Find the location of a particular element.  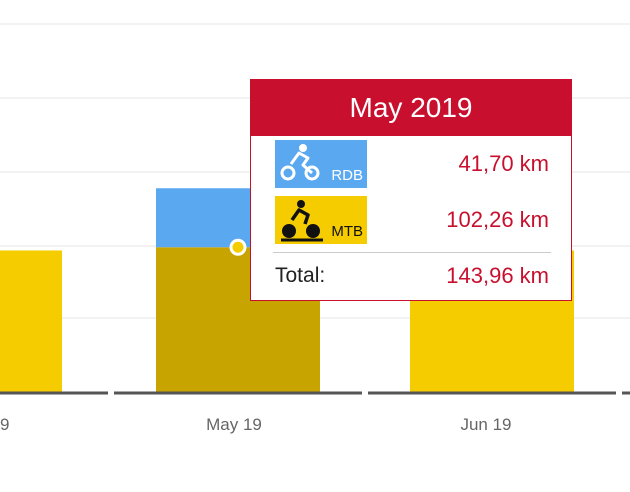

tooltip-row-mtb: MTB 102,26 km is located at coordinates (412, 220).